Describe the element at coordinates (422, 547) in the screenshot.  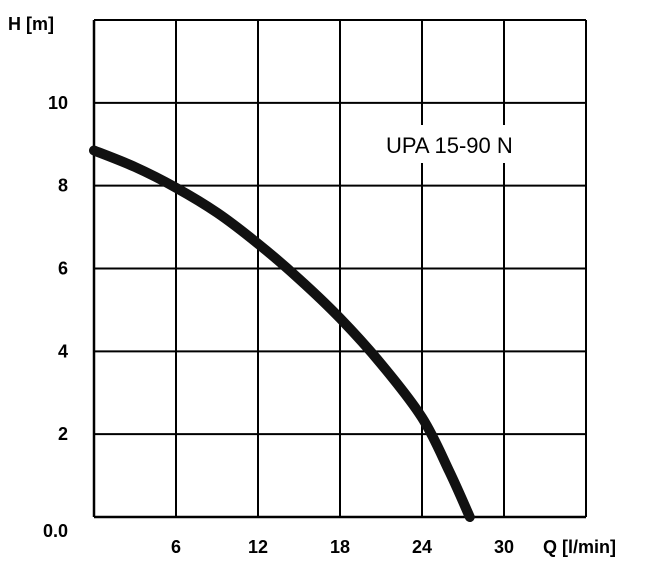
I see `x-tick-label: 24` at that location.